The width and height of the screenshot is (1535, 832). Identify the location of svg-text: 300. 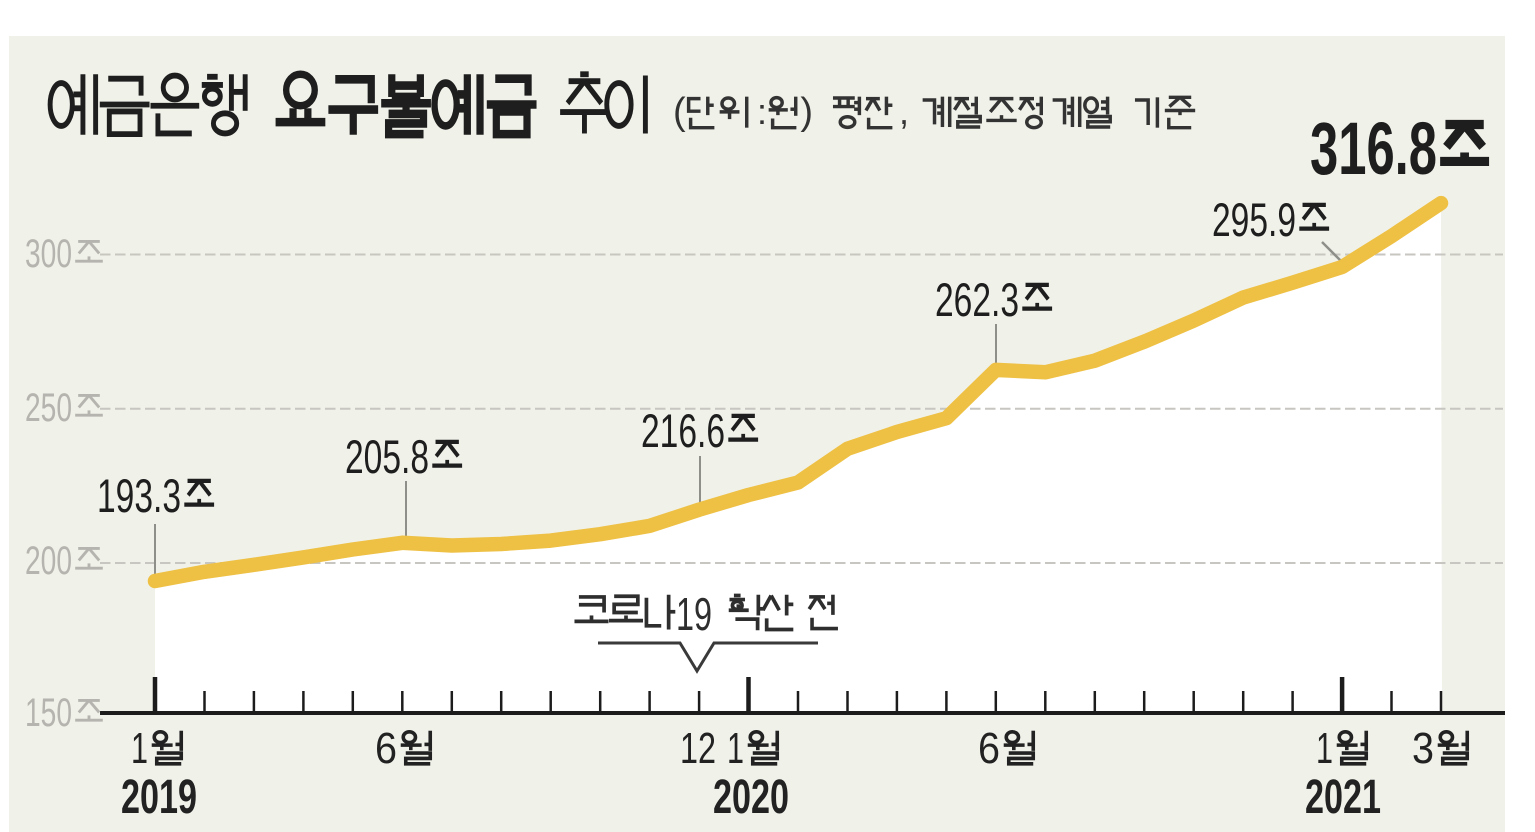
(48, 254).